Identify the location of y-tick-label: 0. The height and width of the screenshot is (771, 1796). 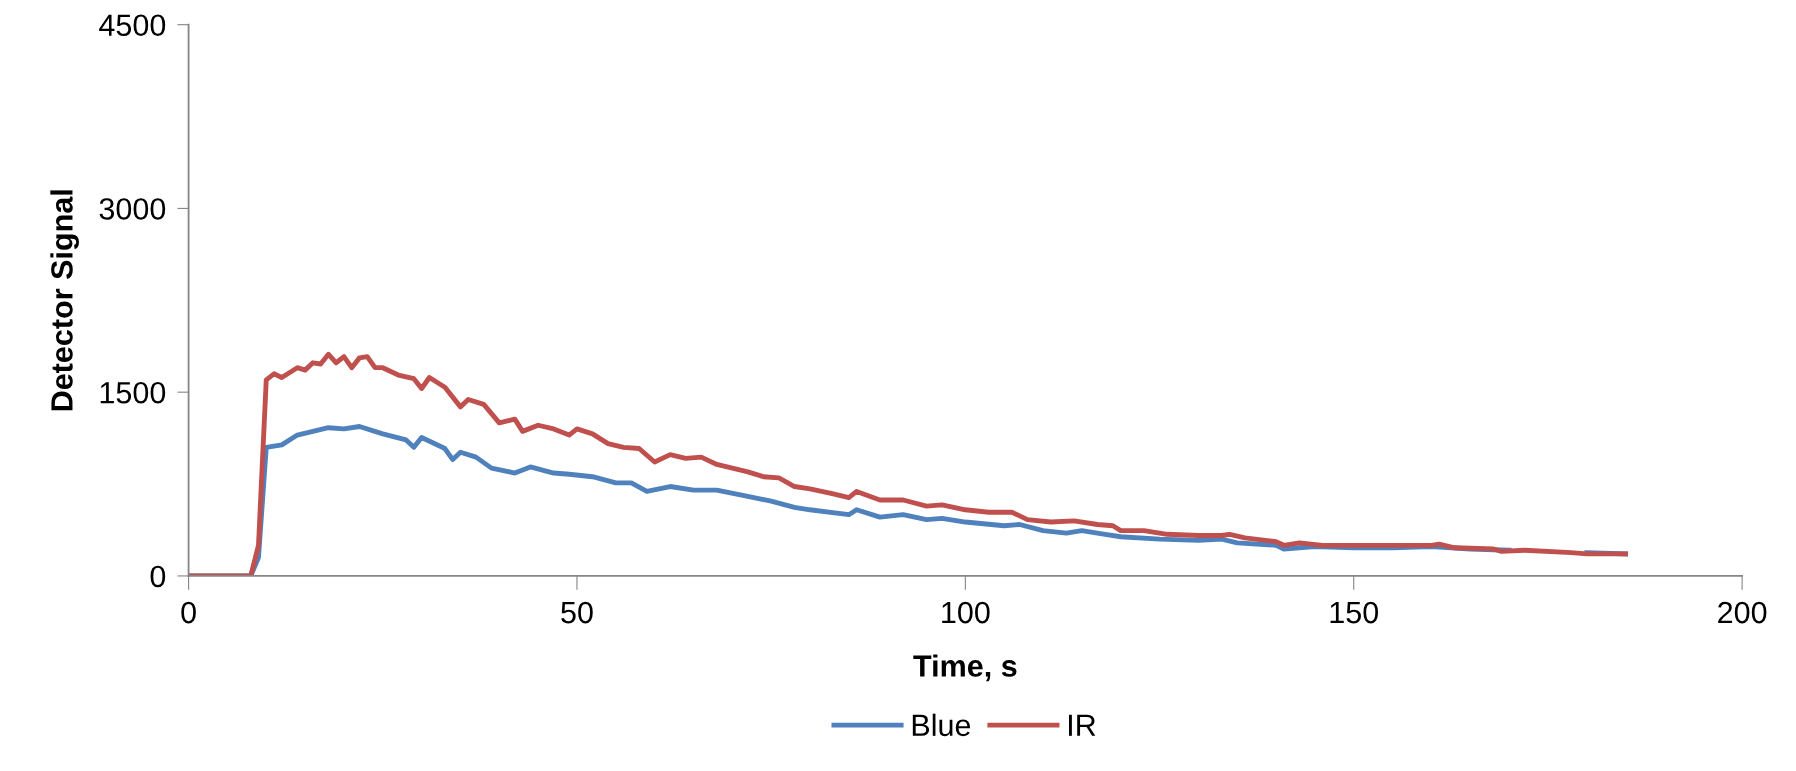
(158, 576).